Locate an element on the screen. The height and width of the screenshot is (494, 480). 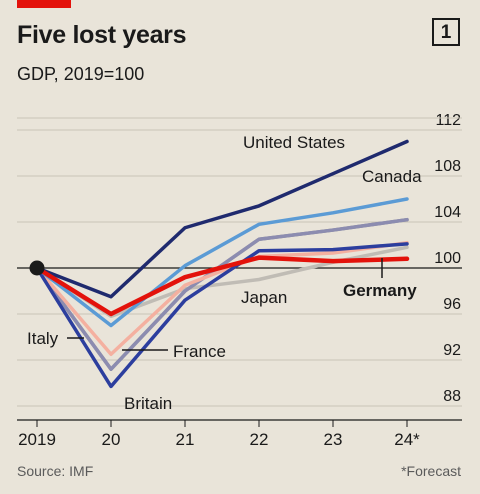
x-tick-label-1: 20 is located at coordinates (111, 439).